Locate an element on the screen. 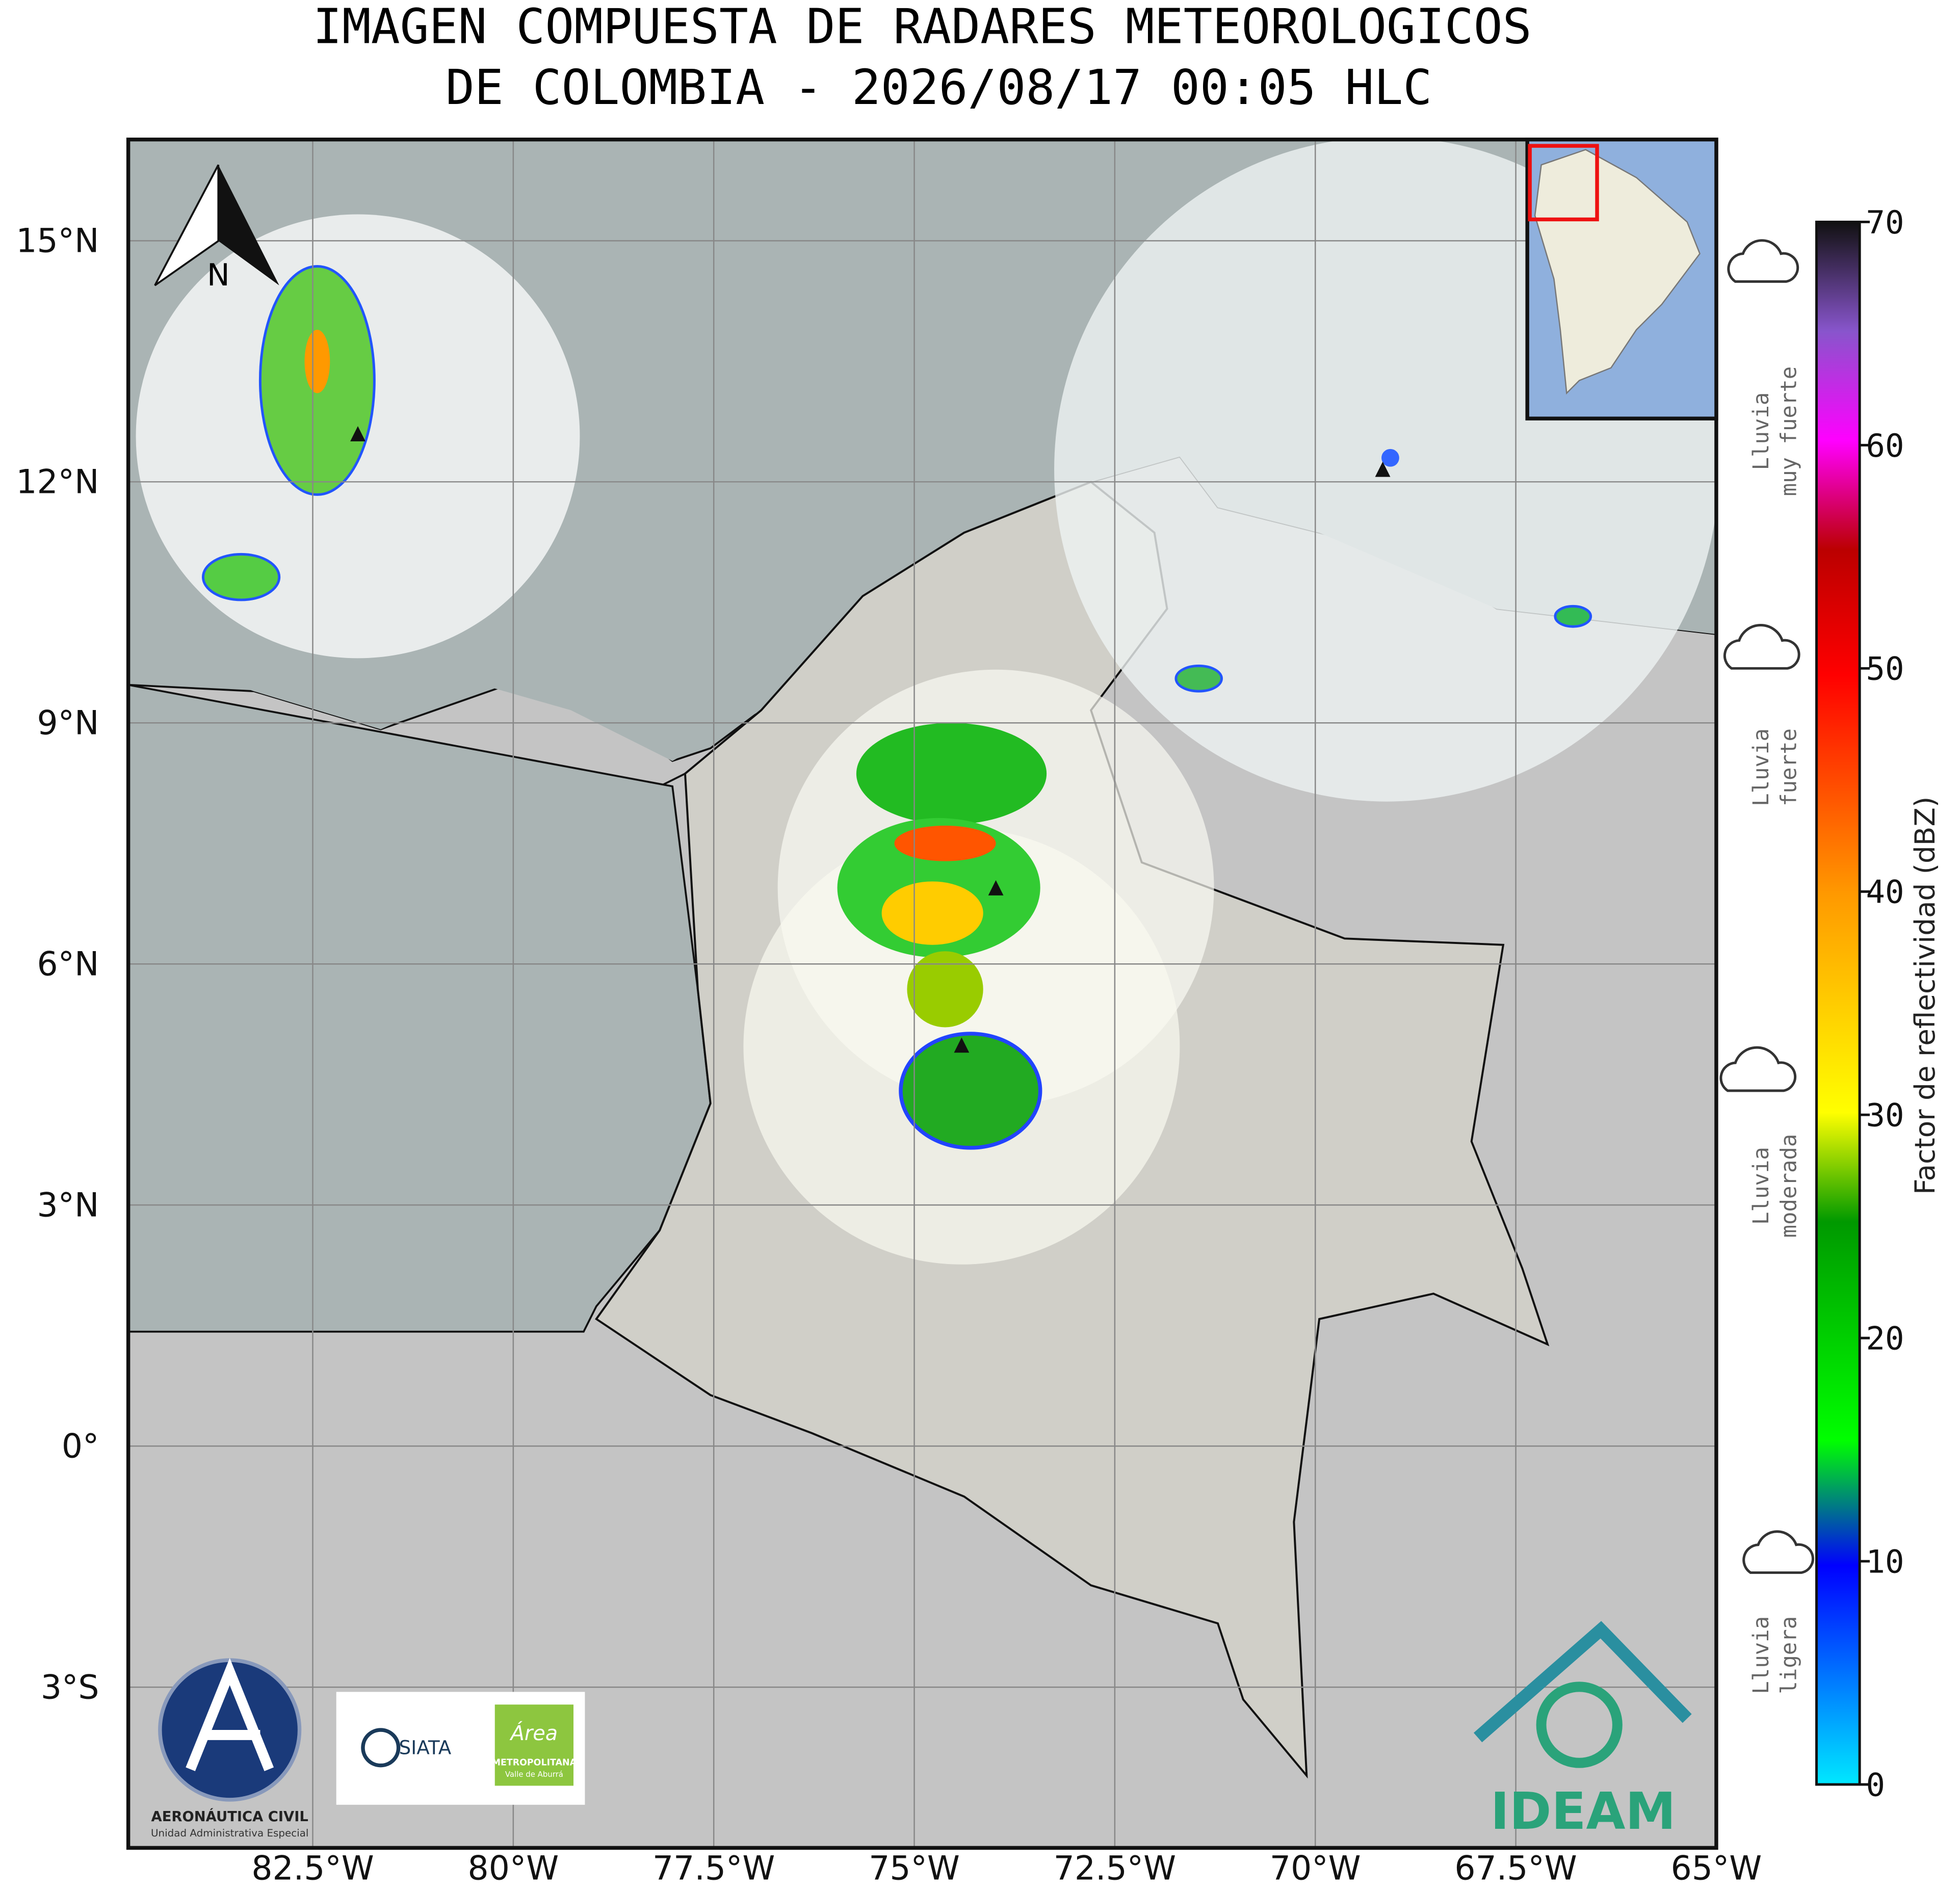 This screenshot has height=1891, width=1960. x-tick-label: 75°W is located at coordinates (914, 1869).